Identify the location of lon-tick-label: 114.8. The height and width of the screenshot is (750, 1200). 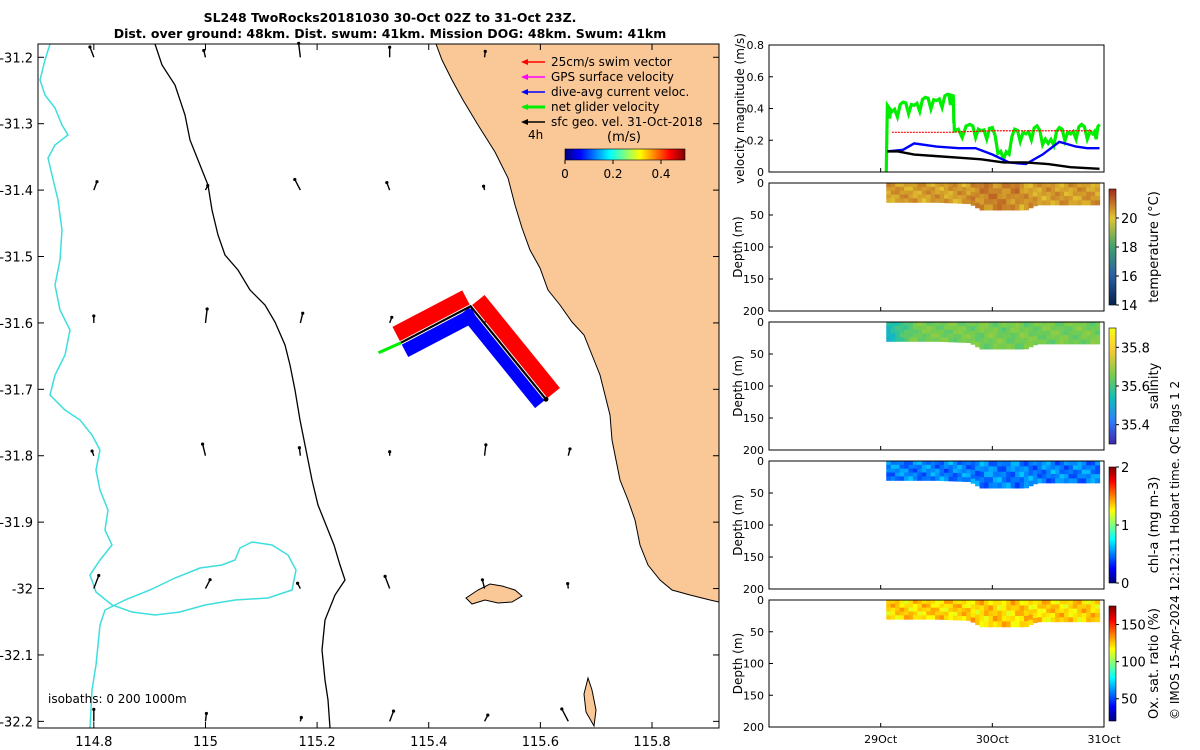
(93, 742).